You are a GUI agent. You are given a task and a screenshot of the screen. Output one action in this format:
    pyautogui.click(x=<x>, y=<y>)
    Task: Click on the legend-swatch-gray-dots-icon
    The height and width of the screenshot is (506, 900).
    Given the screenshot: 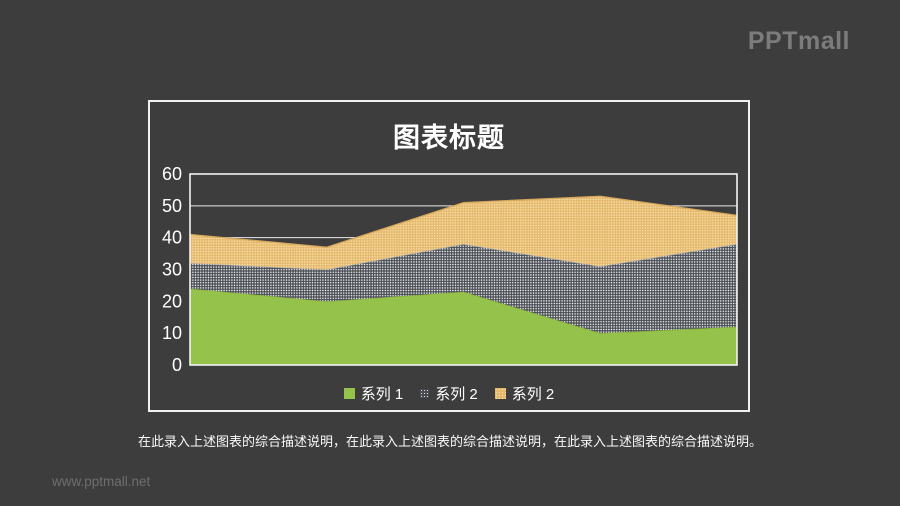 What is the action you would take?
    pyautogui.click(x=425, y=393)
    